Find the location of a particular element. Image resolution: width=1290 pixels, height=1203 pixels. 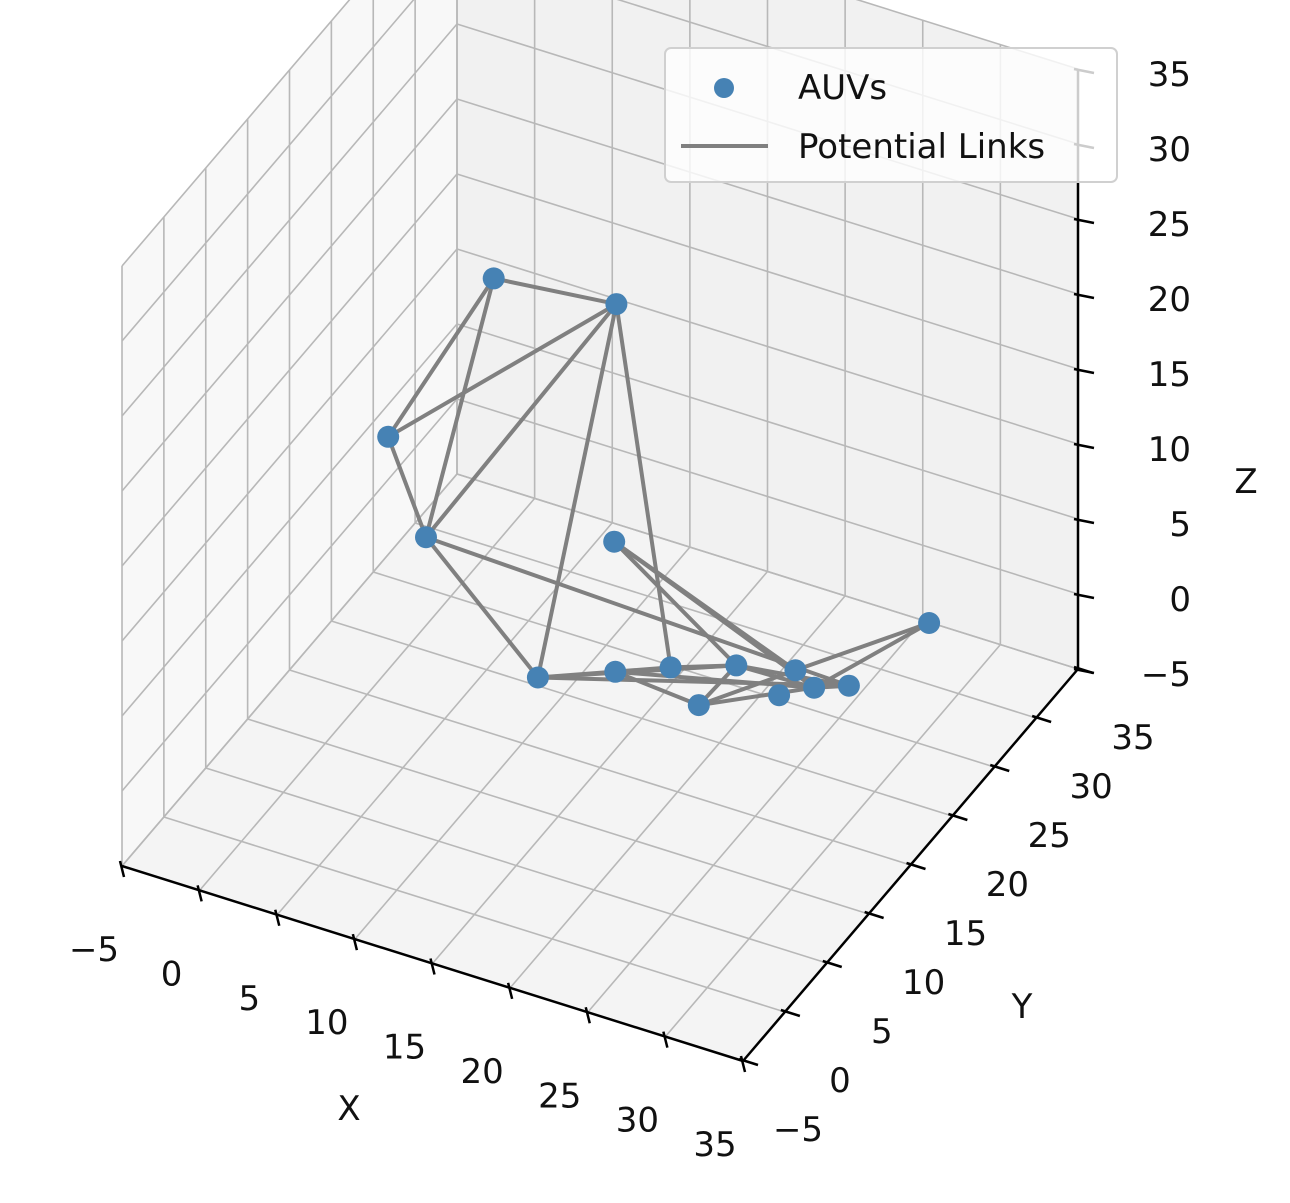

x-tick-label: 5 is located at coordinates (249, 999).